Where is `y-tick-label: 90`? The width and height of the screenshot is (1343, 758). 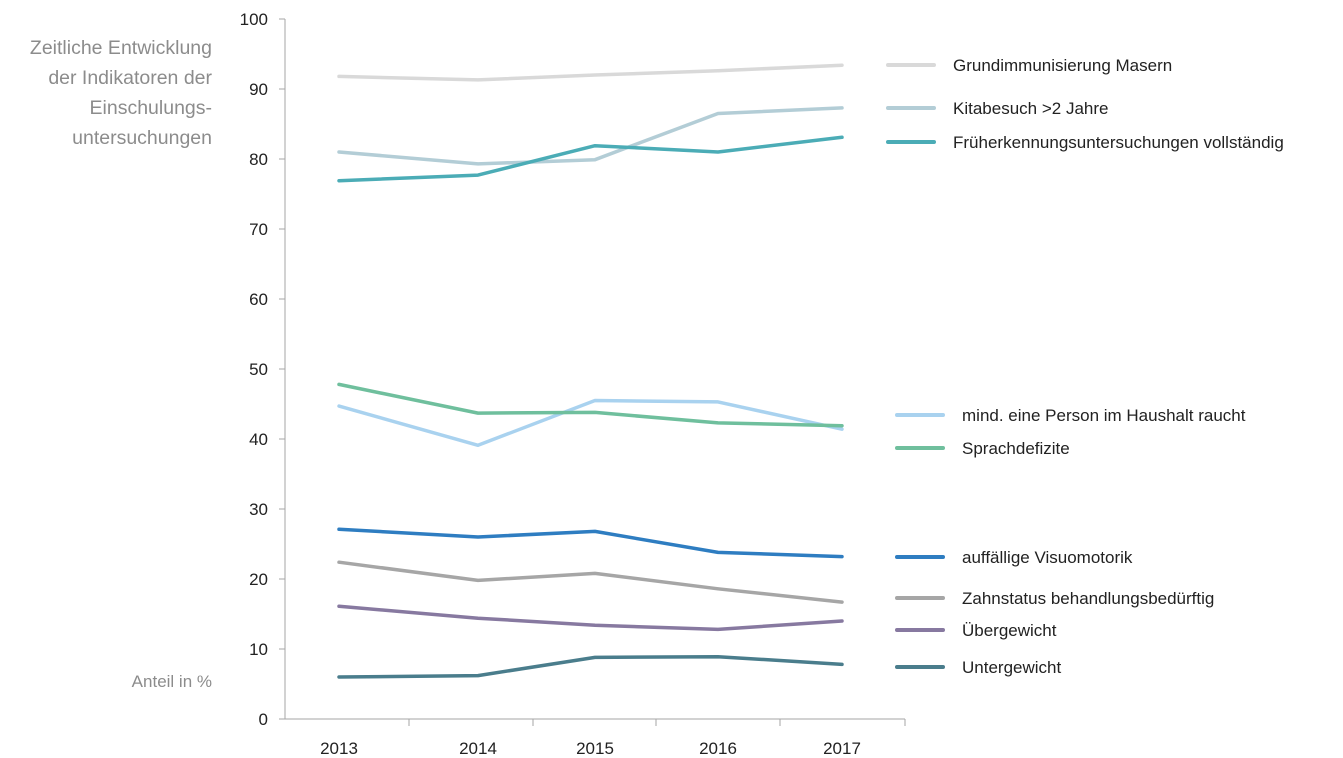
y-tick-label: 90 is located at coordinates (258, 89).